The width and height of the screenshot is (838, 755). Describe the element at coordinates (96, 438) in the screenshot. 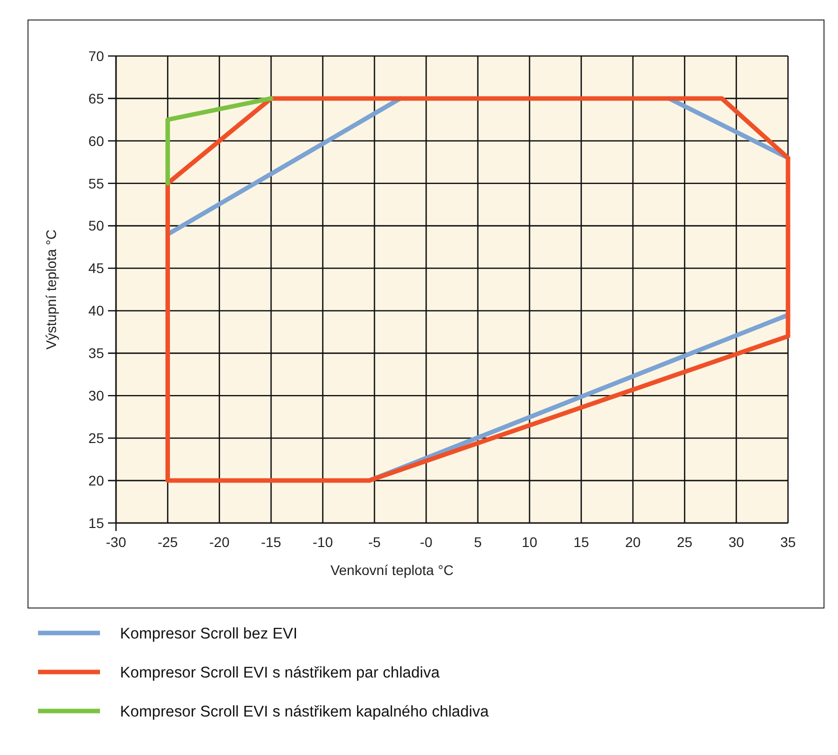

I see `y-tick-label: 25` at that location.